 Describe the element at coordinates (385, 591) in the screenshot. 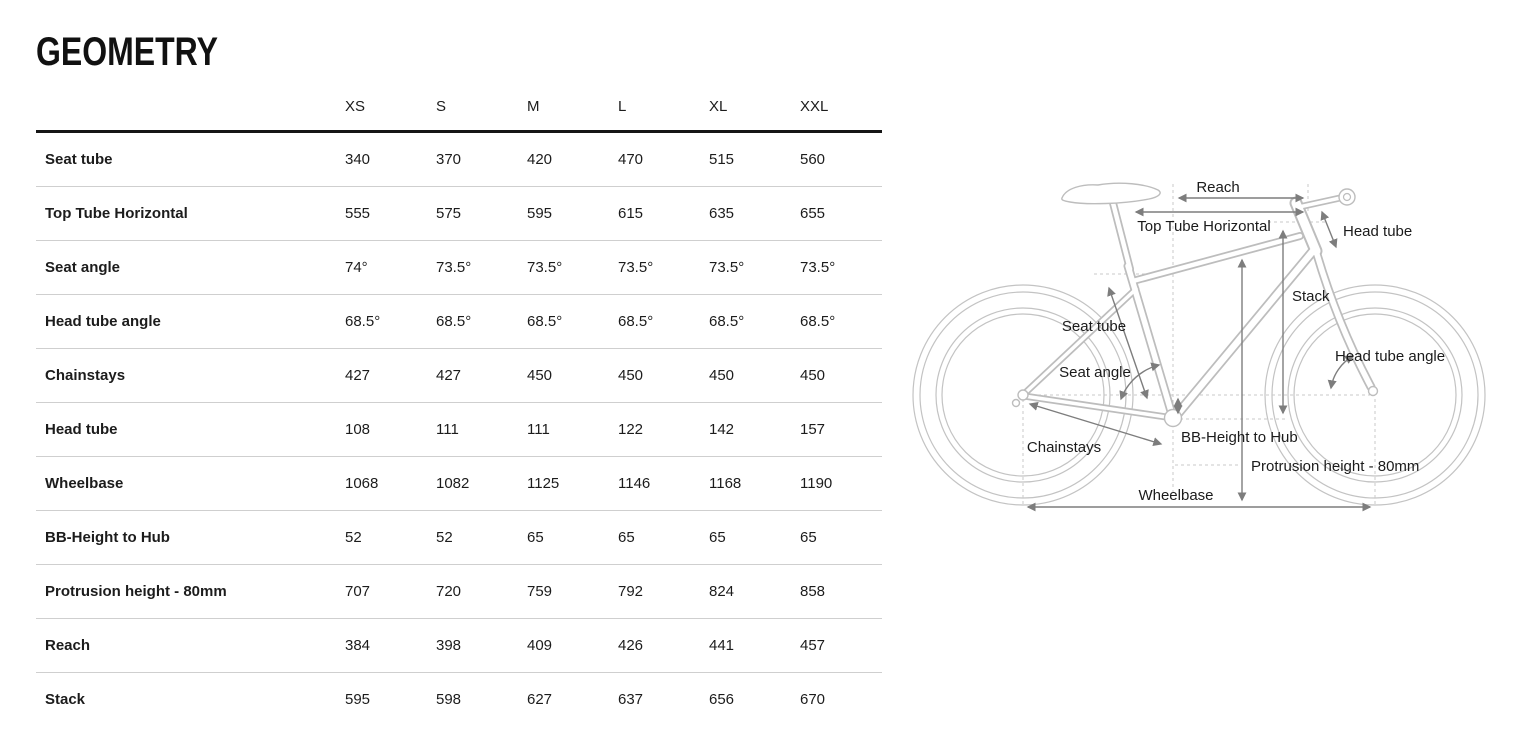

I see `cell: 707` at that location.